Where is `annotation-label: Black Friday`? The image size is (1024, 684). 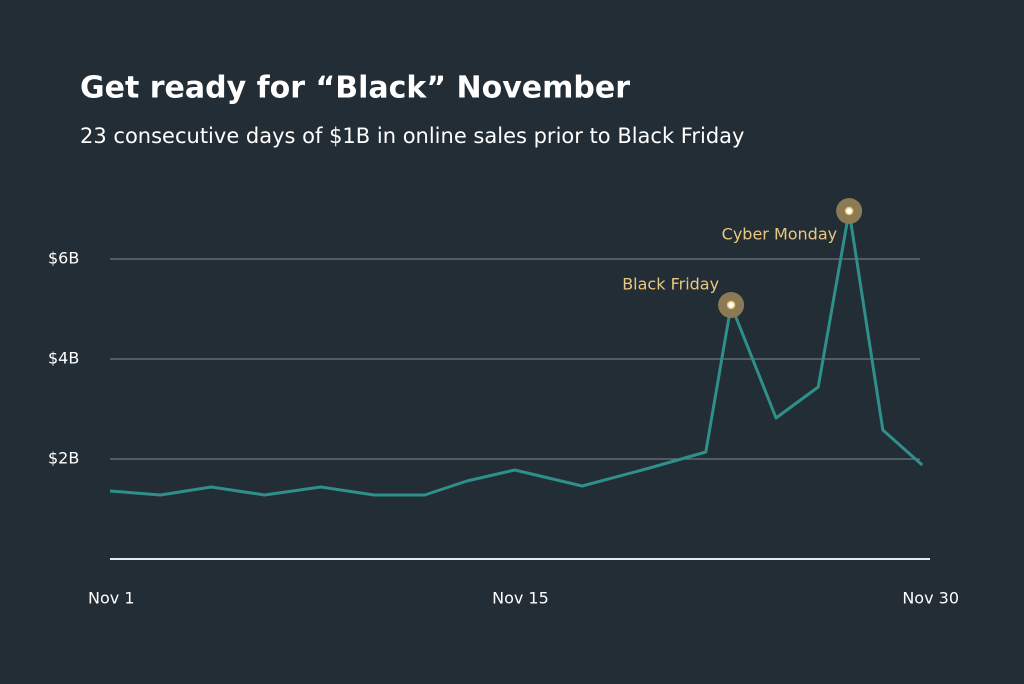
annotation-label: Black Friday is located at coordinates (670, 284).